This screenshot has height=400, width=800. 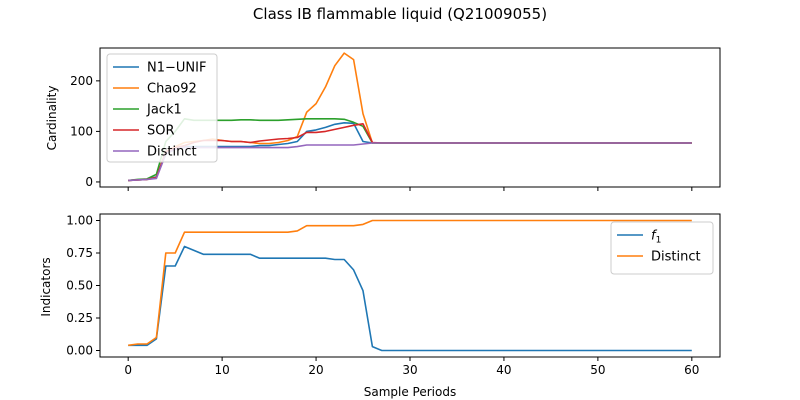 I want to click on y-tick-label-2: 0.50, so click(x=79, y=286).